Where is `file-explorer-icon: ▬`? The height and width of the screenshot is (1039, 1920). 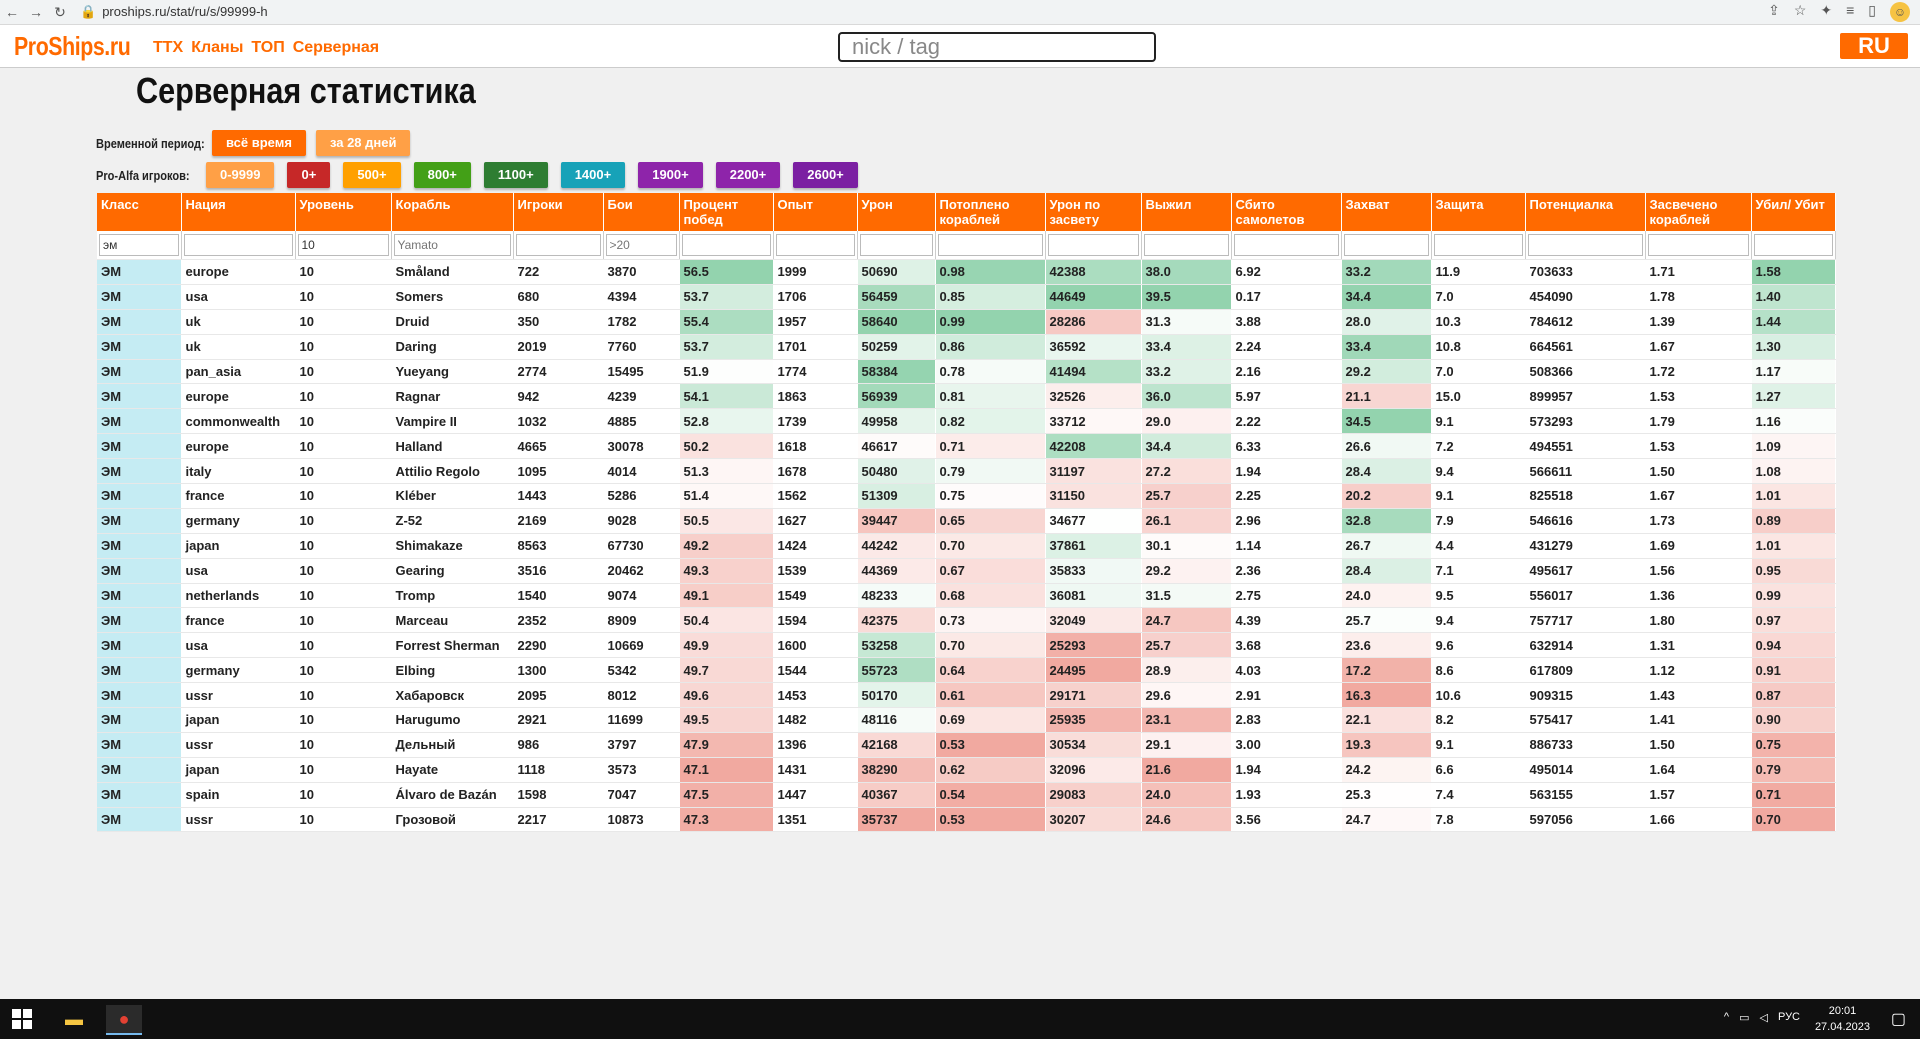 file-explorer-icon: ▬ is located at coordinates (74, 1019).